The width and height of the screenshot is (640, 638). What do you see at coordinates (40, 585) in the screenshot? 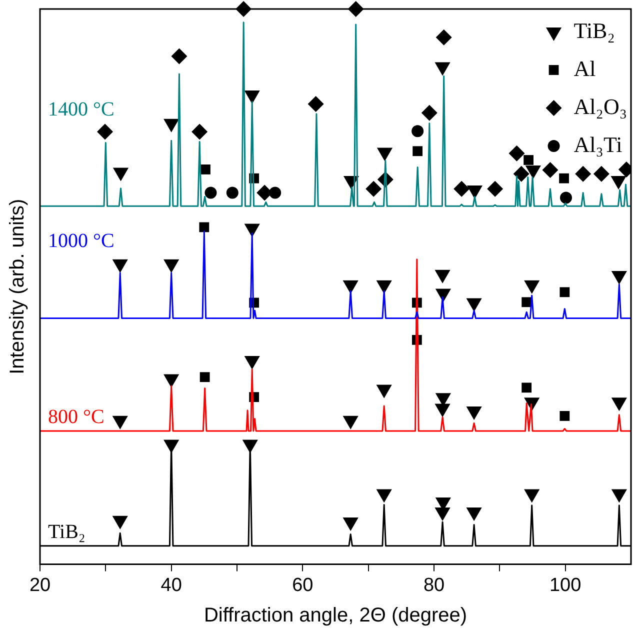
I see `x-tick-label: 20` at bounding box center [40, 585].